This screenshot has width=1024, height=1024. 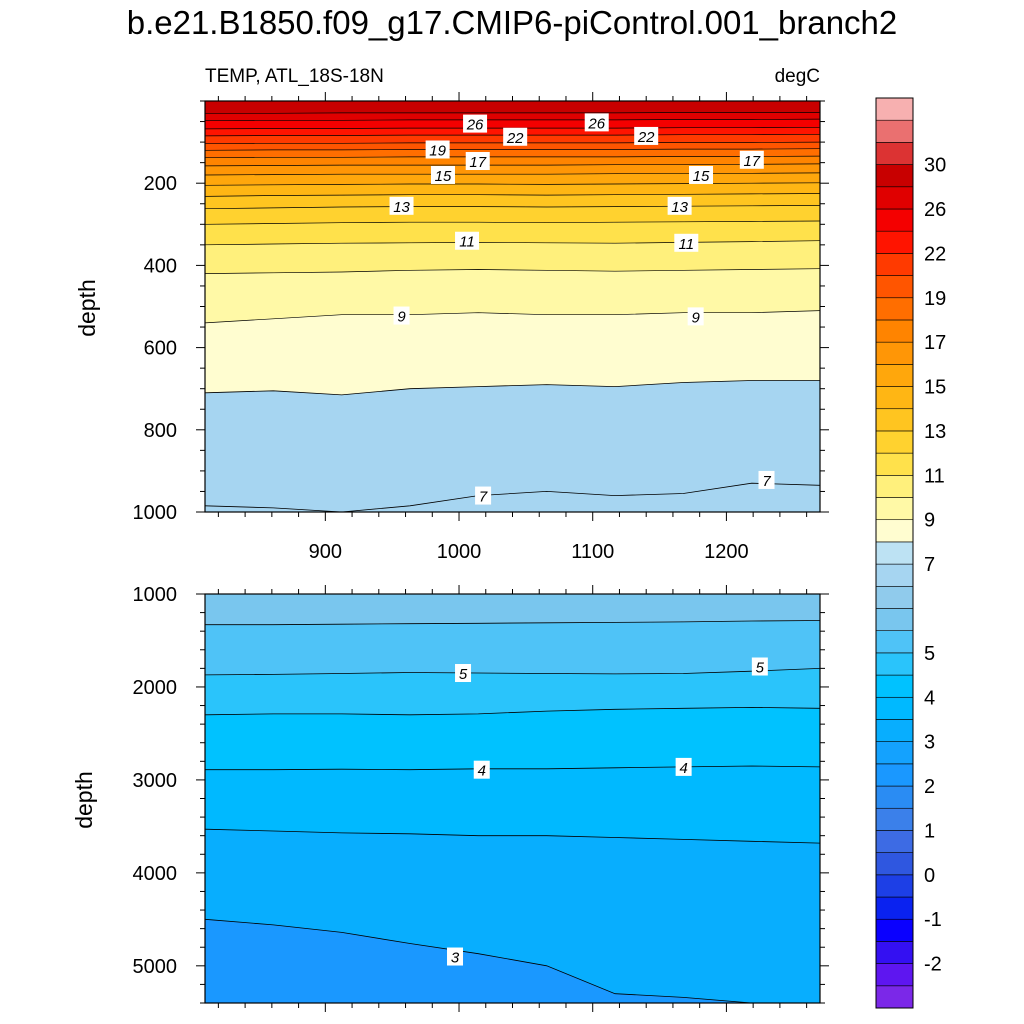 I want to click on colorbar-label: 17, so click(x=935, y=343).